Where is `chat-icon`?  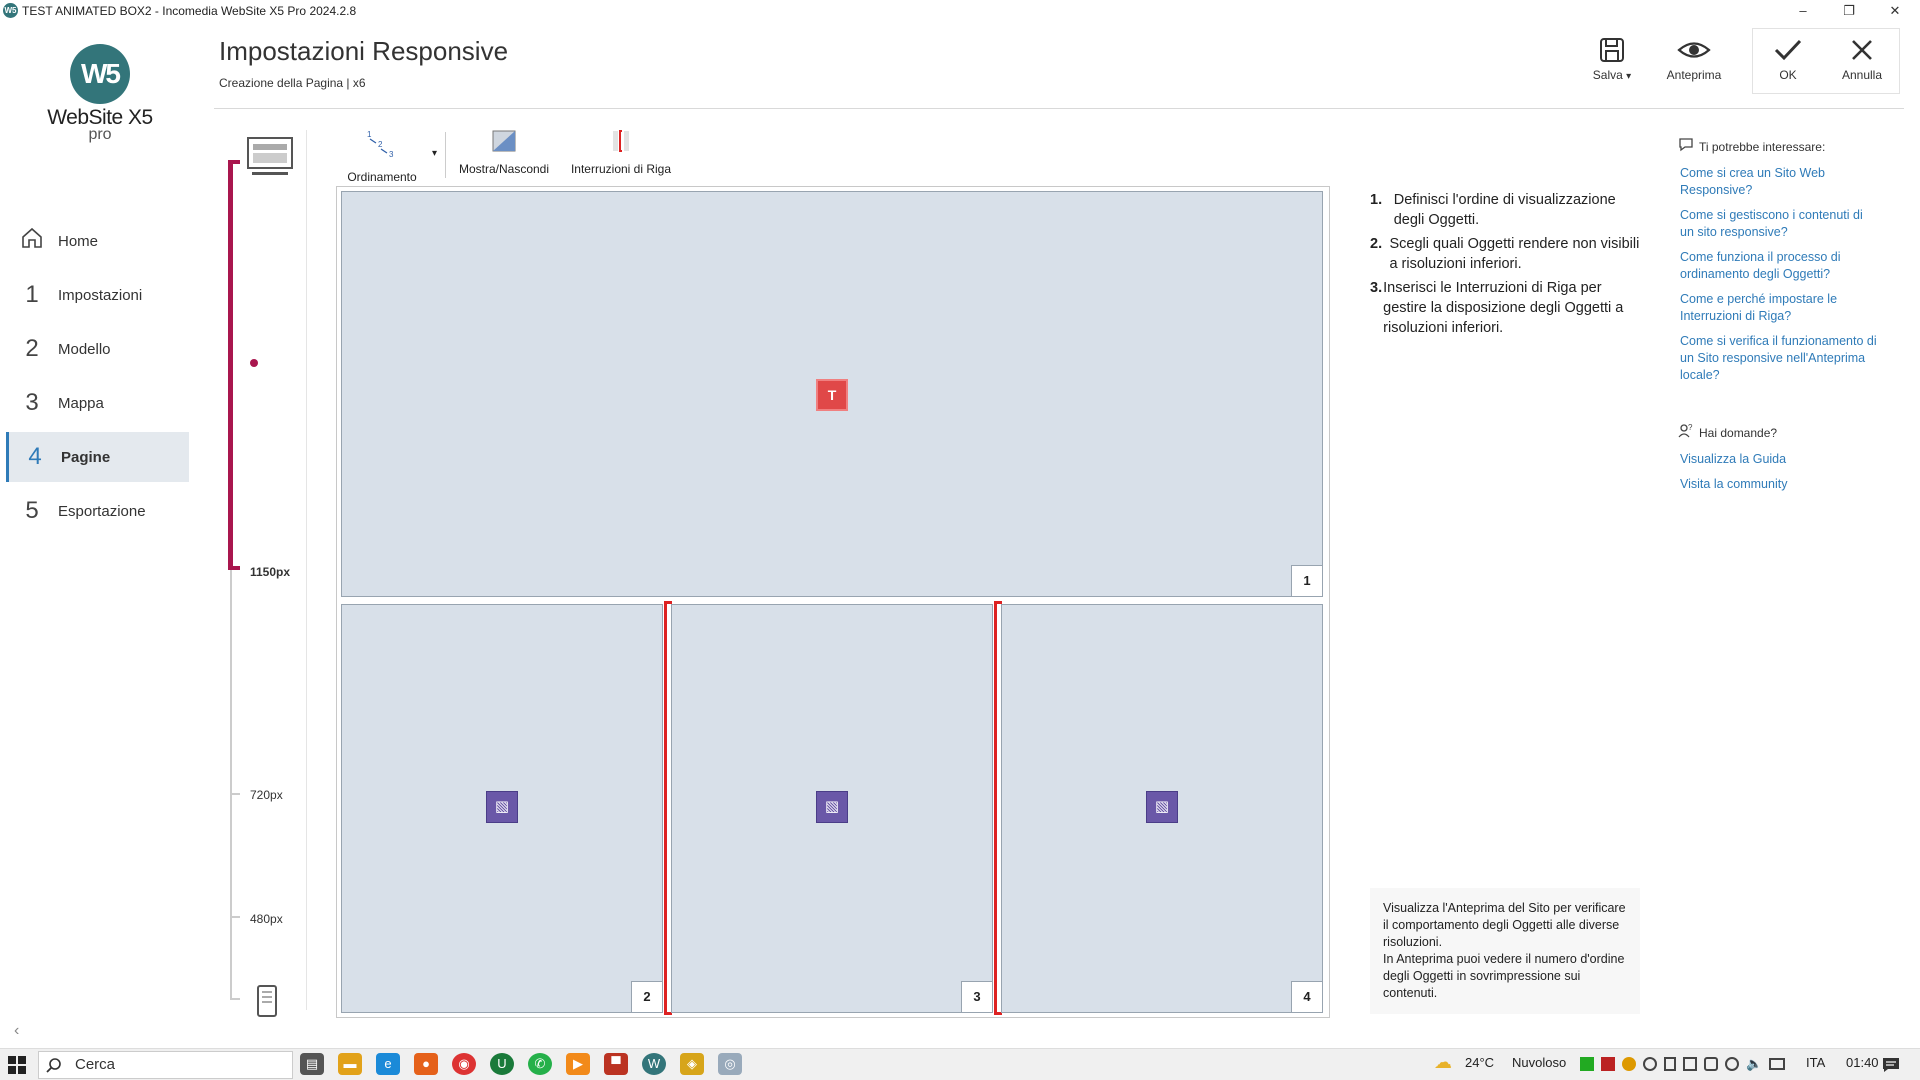
chat-icon is located at coordinates (1686, 146).